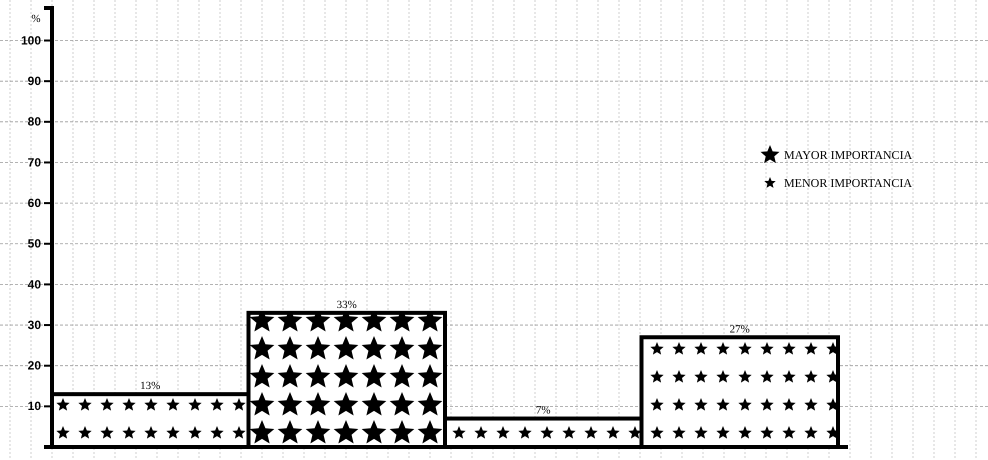 The height and width of the screenshot is (460, 988). Describe the element at coordinates (35, 284) in the screenshot. I see `y-tick-label: 40` at that location.